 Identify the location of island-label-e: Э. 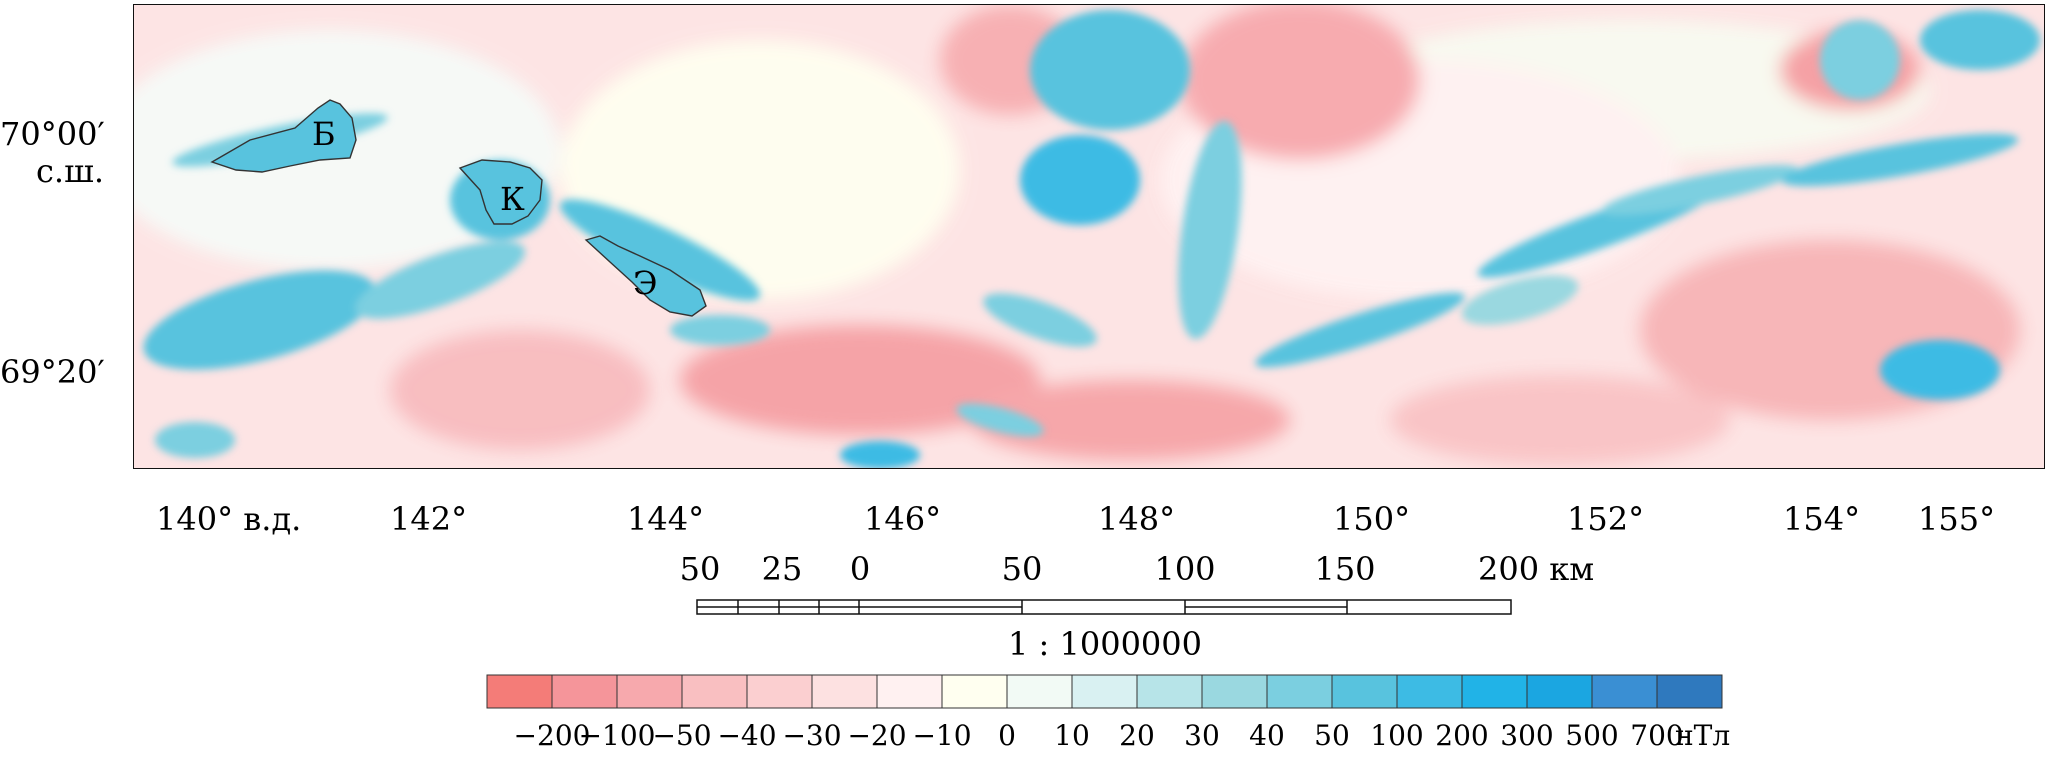
(645, 283).